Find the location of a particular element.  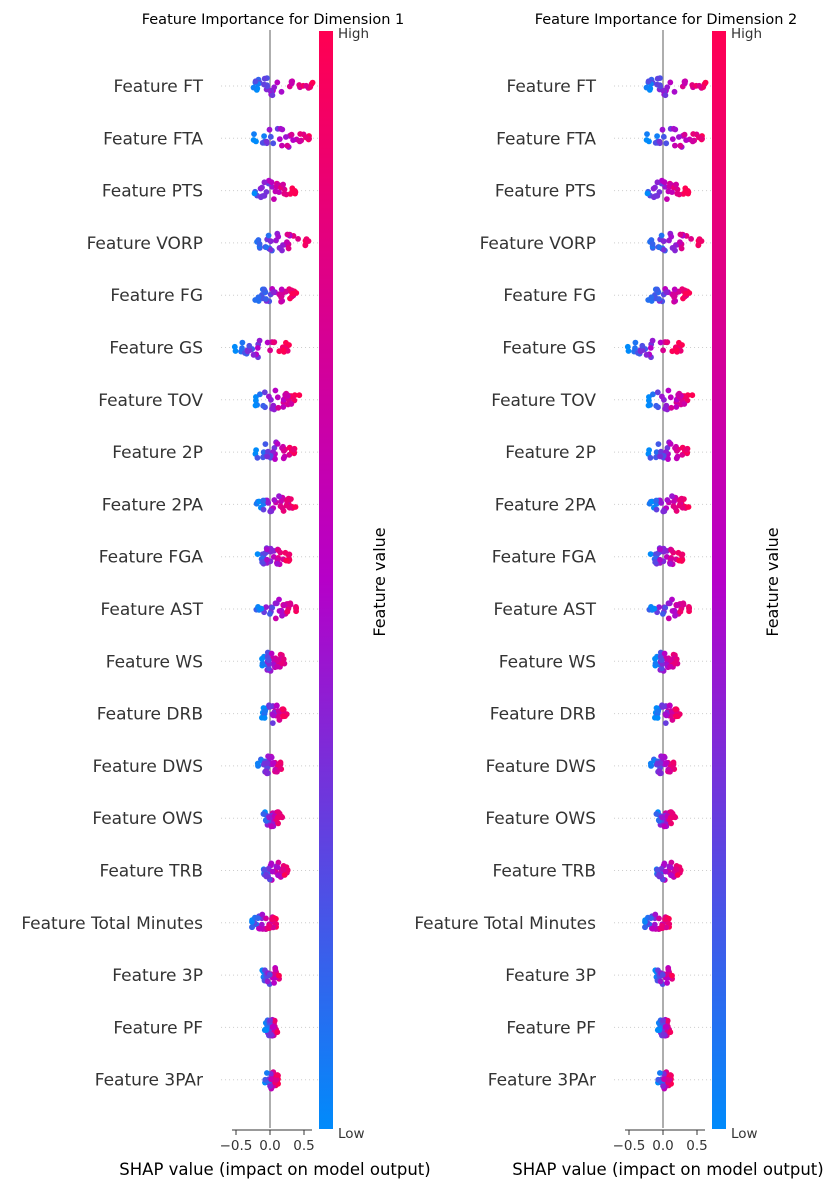

feature-label: Feature AST is located at coordinates (152, 610).